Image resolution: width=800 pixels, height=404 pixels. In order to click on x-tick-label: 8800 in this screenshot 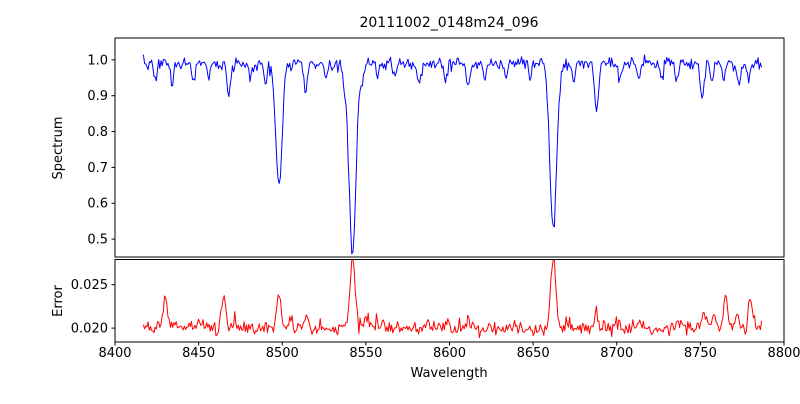, I will do `click(783, 353)`.